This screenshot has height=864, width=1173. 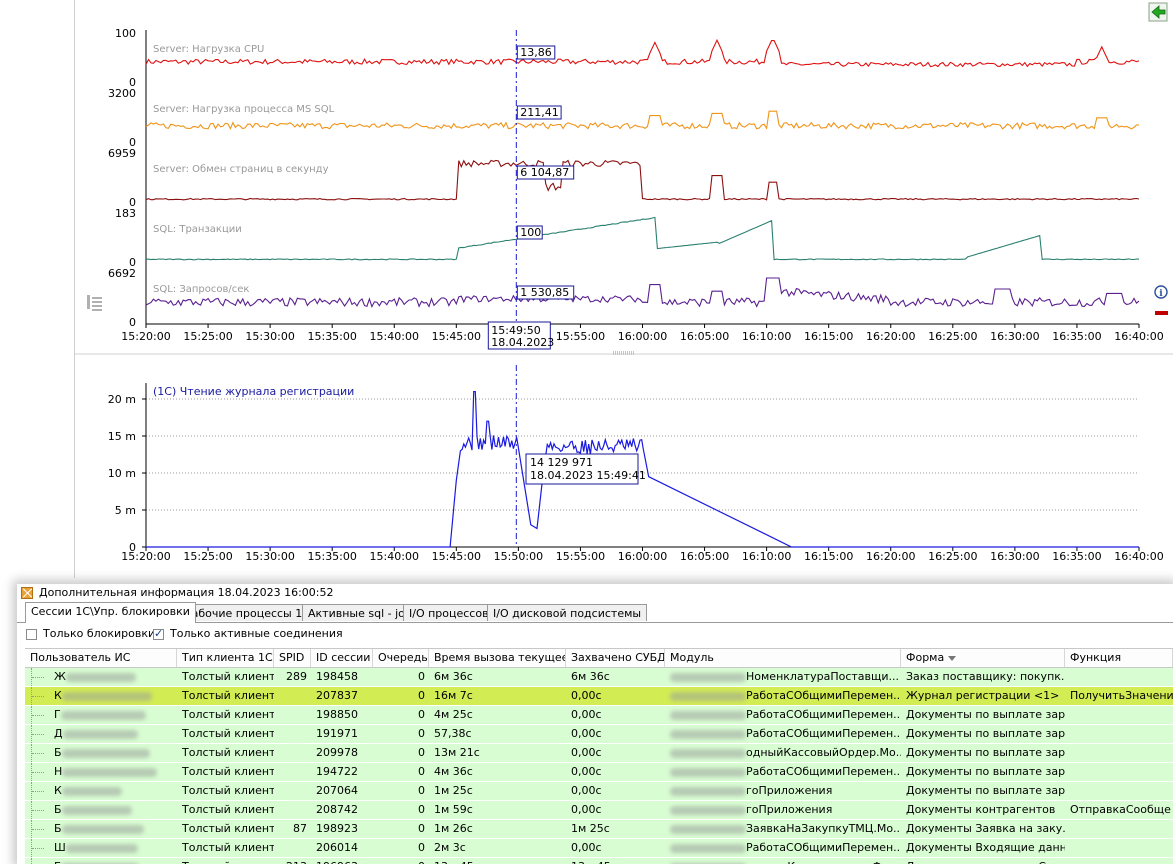 I want to click on column-header: Пользователь ИС, so click(x=101, y=658).